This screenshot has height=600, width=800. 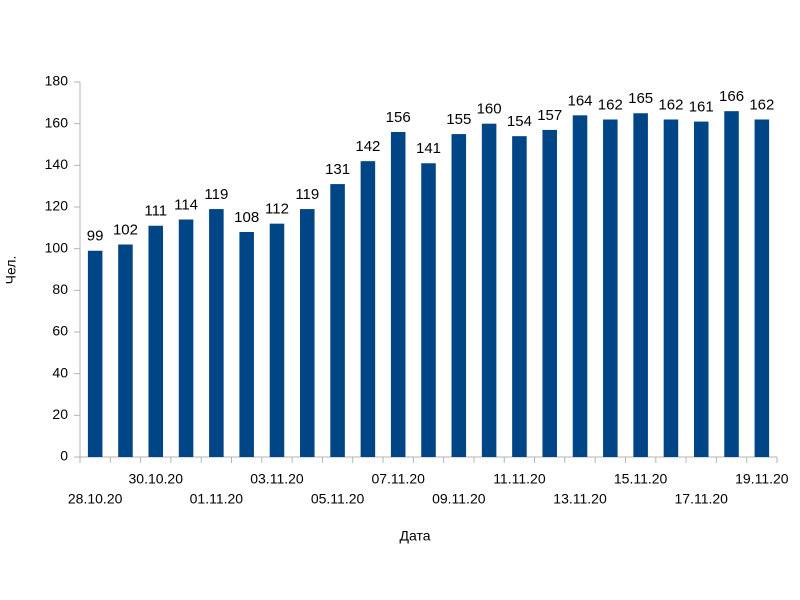 What do you see at coordinates (11, 270) in the screenshot?
I see `y-axis-label: Чел.` at bounding box center [11, 270].